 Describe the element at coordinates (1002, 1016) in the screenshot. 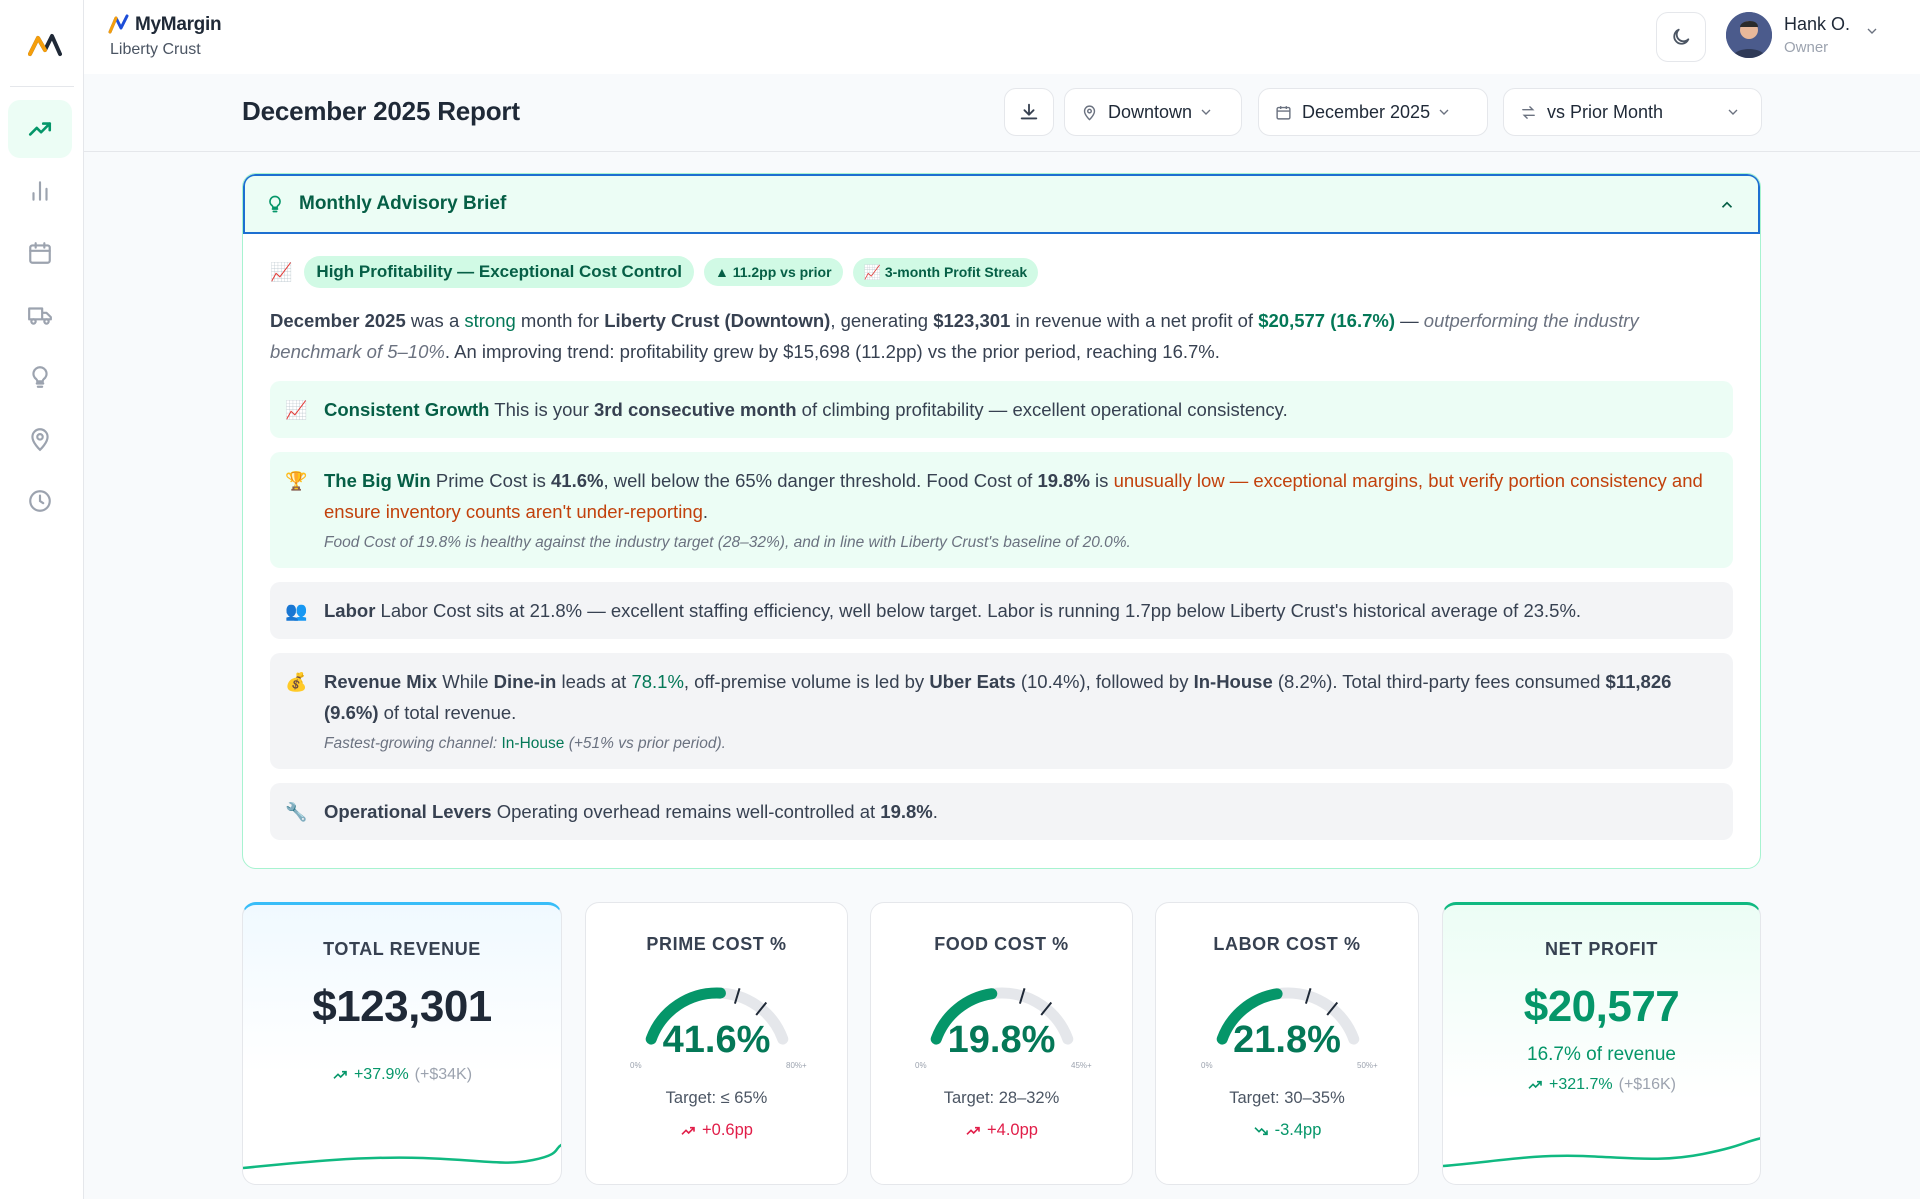

I see `food-cost-gauge` at that location.